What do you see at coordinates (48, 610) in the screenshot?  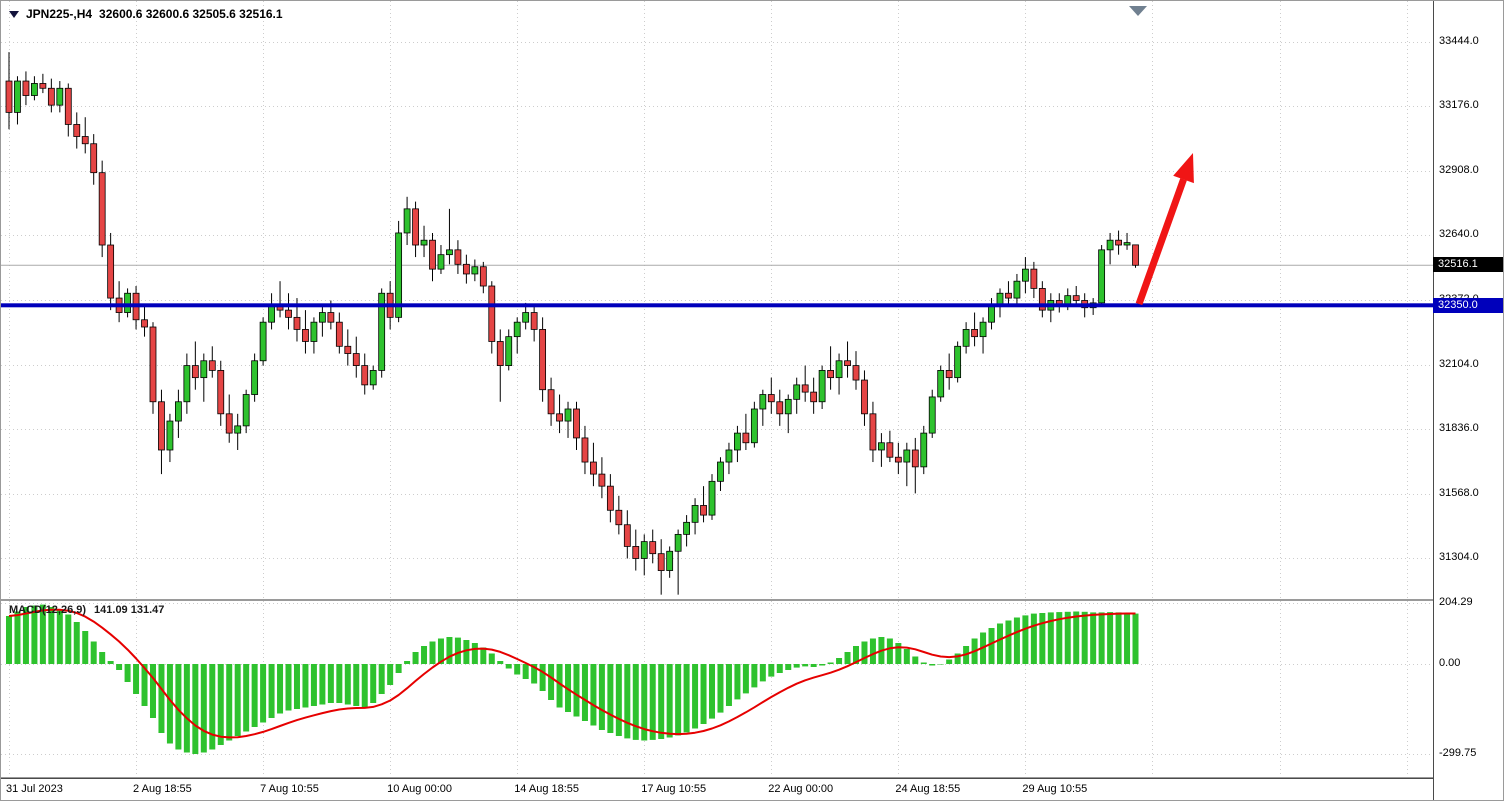 I see `macd-name: MACD(12,26,9)` at bounding box center [48, 610].